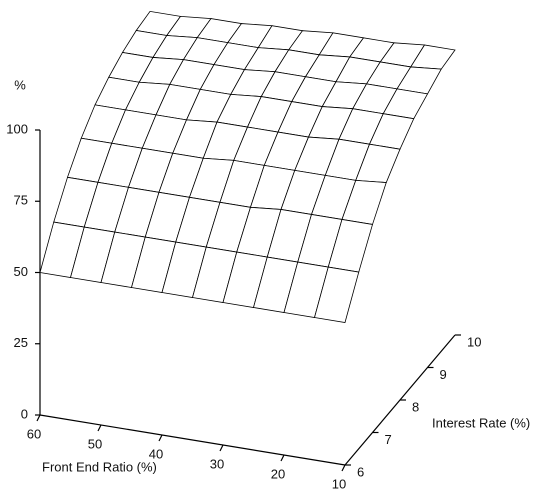  I want to click on x-tick-label: 10, so click(339, 483).